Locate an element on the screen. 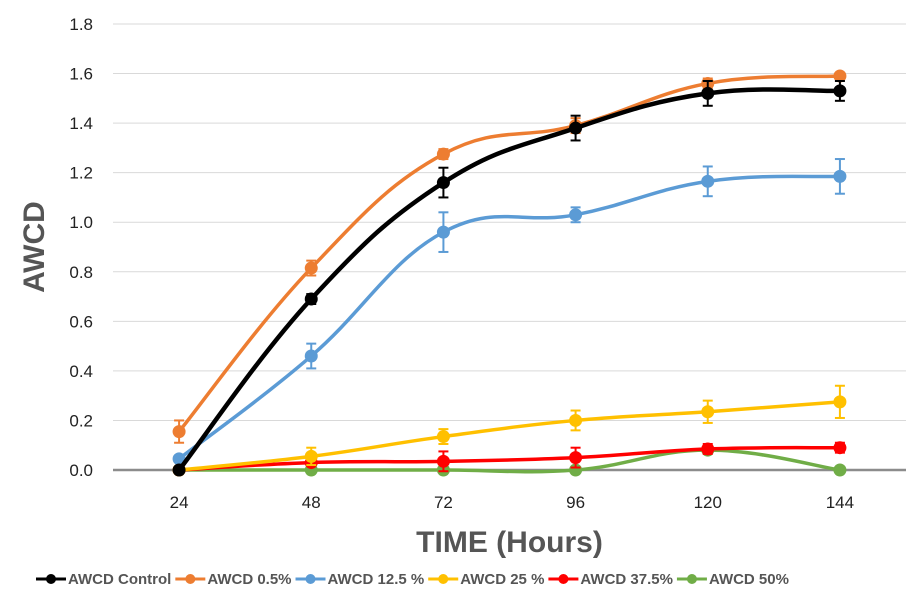 The image size is (918, 594). y-tick-label: 1.4 is located at coordinates (81, 123).